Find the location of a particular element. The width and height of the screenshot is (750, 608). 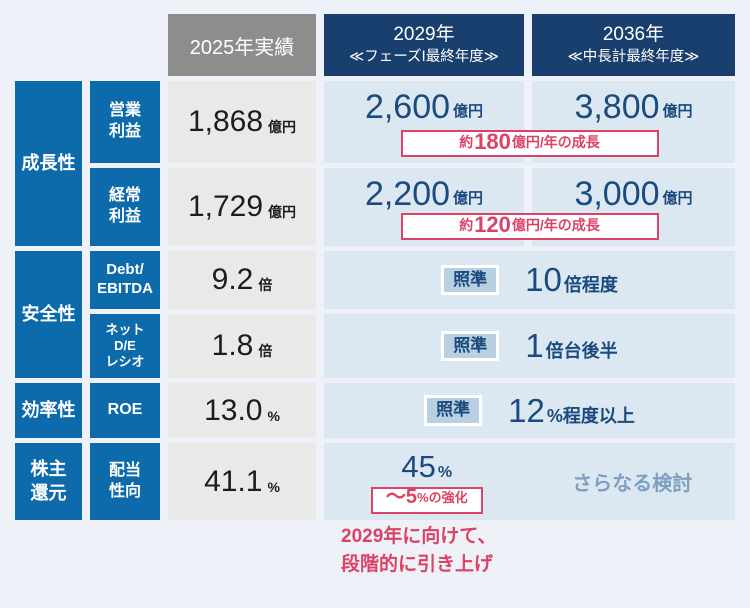

target-net-de-suffix: 倍台後半 is located at coordinates (581, 351).